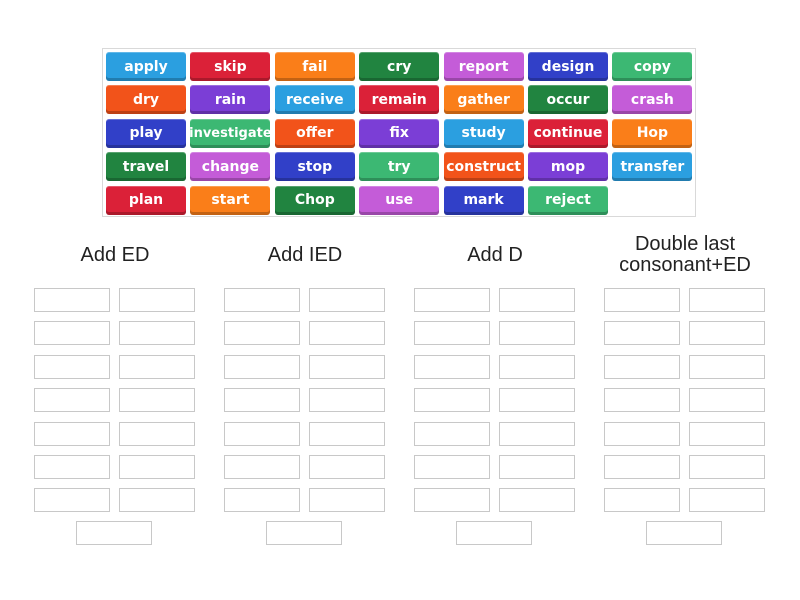  What do you see at coordinates (399, 200) in the screenshot?
I see `word-tile: use` at bounding box center [399, 200].